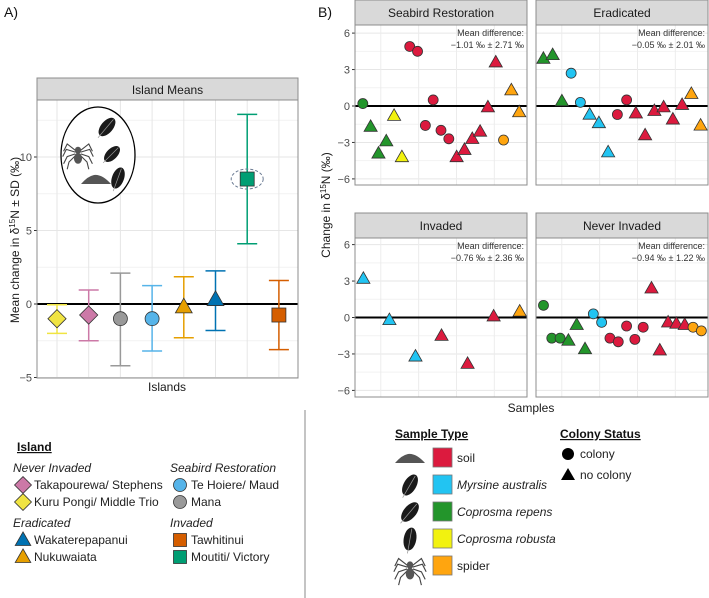 This screenshot has height=598, width=709. I want to click on y-tick-label: 5, so click(29, 232).